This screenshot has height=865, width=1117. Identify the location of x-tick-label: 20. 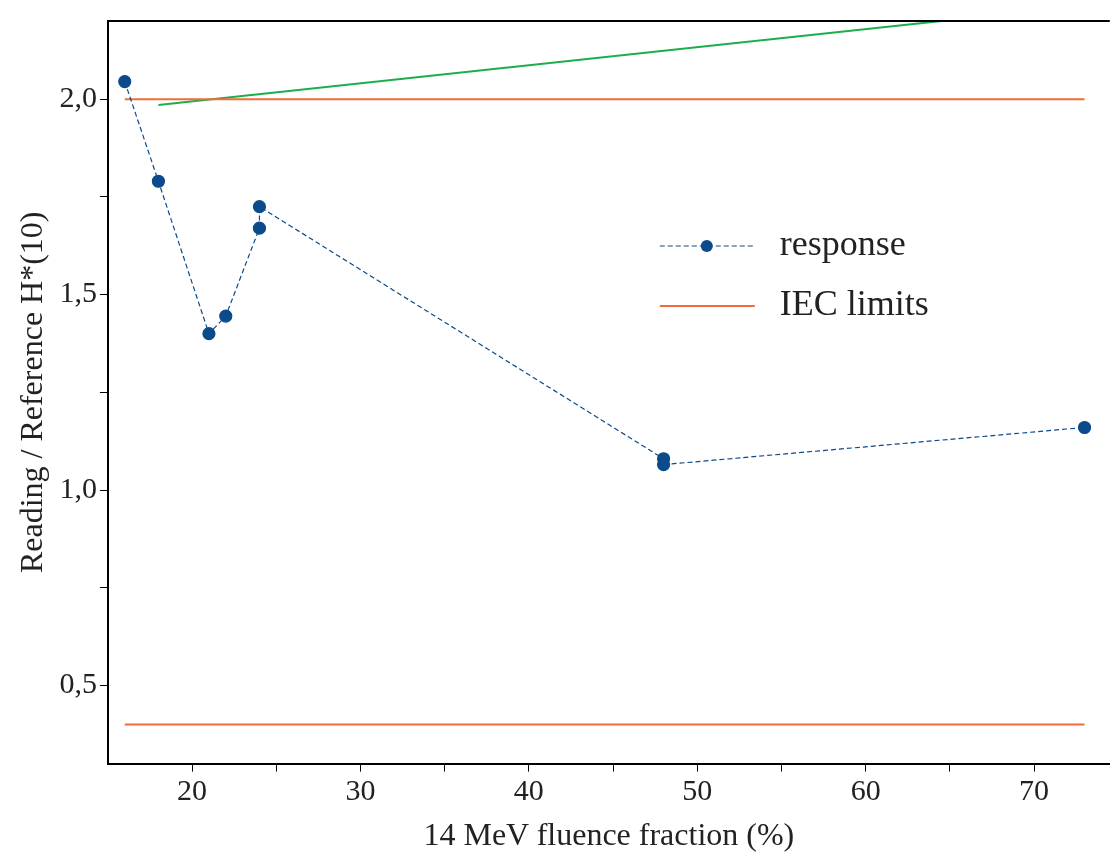
(192, 790).